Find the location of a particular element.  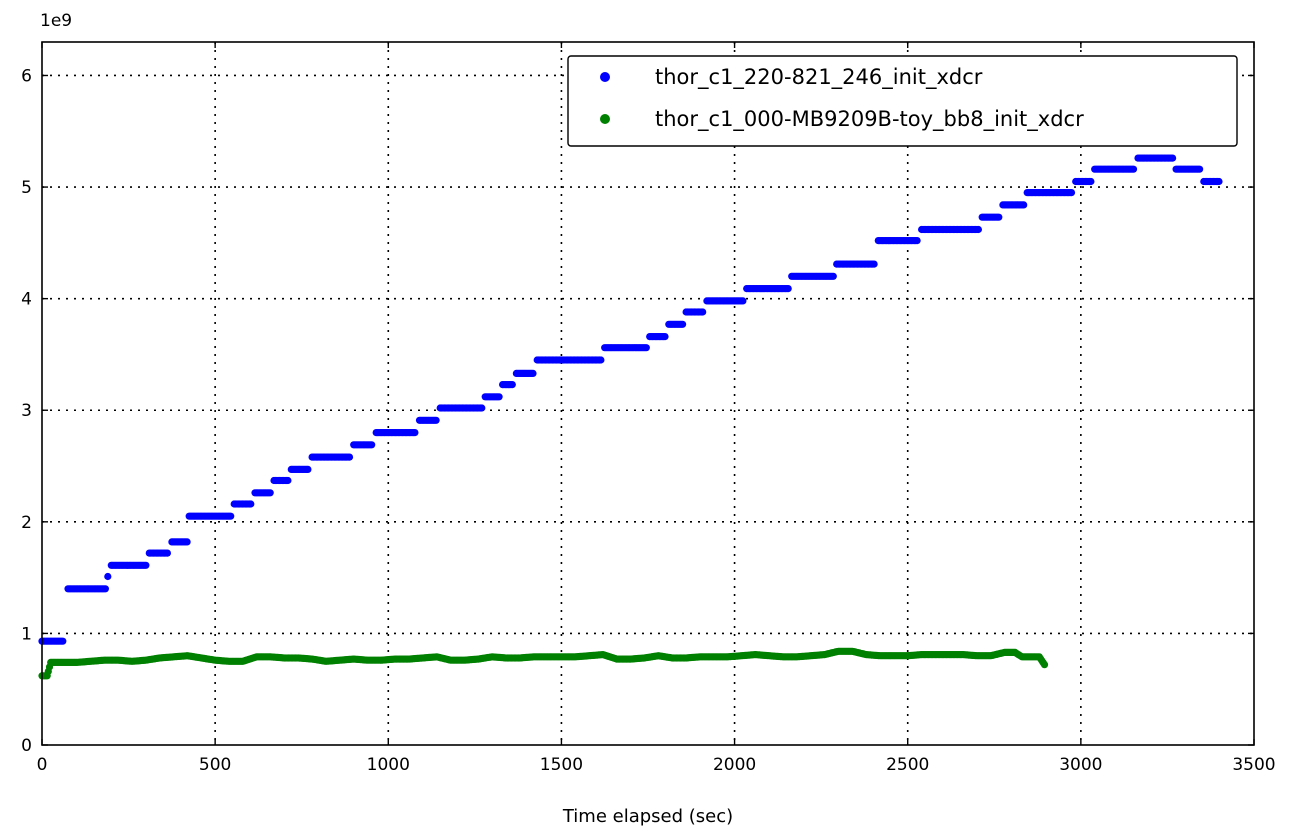

y-tick-label: 2 is located at coordinates (26, 523).